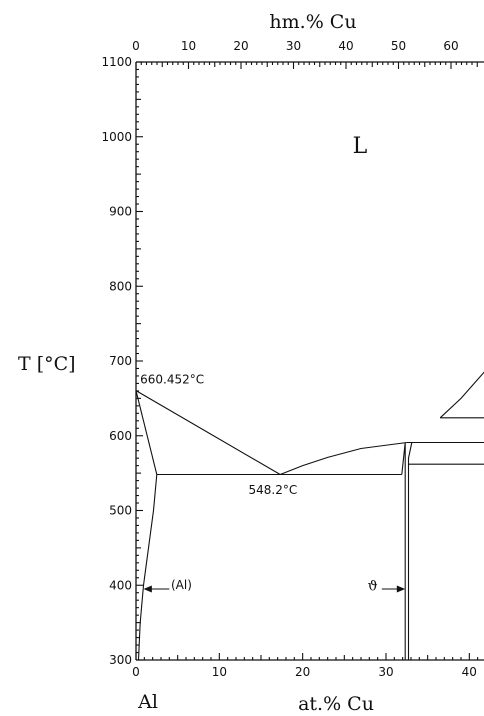 Image resolution: width=484 pixels, height=716 pixels. Describe the element at coordinates (147, 589) in the screenshot. I see `arrow-al-head` at that location.